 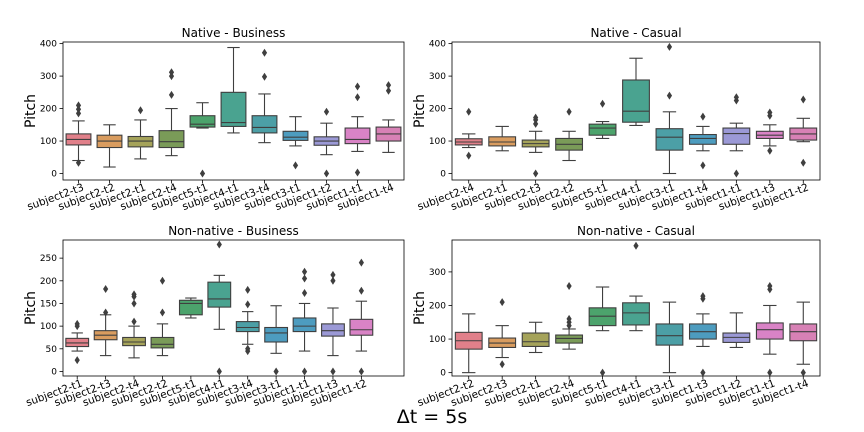 I want to click on chart-title: Non-native - Business, so click(x=233, y=231).